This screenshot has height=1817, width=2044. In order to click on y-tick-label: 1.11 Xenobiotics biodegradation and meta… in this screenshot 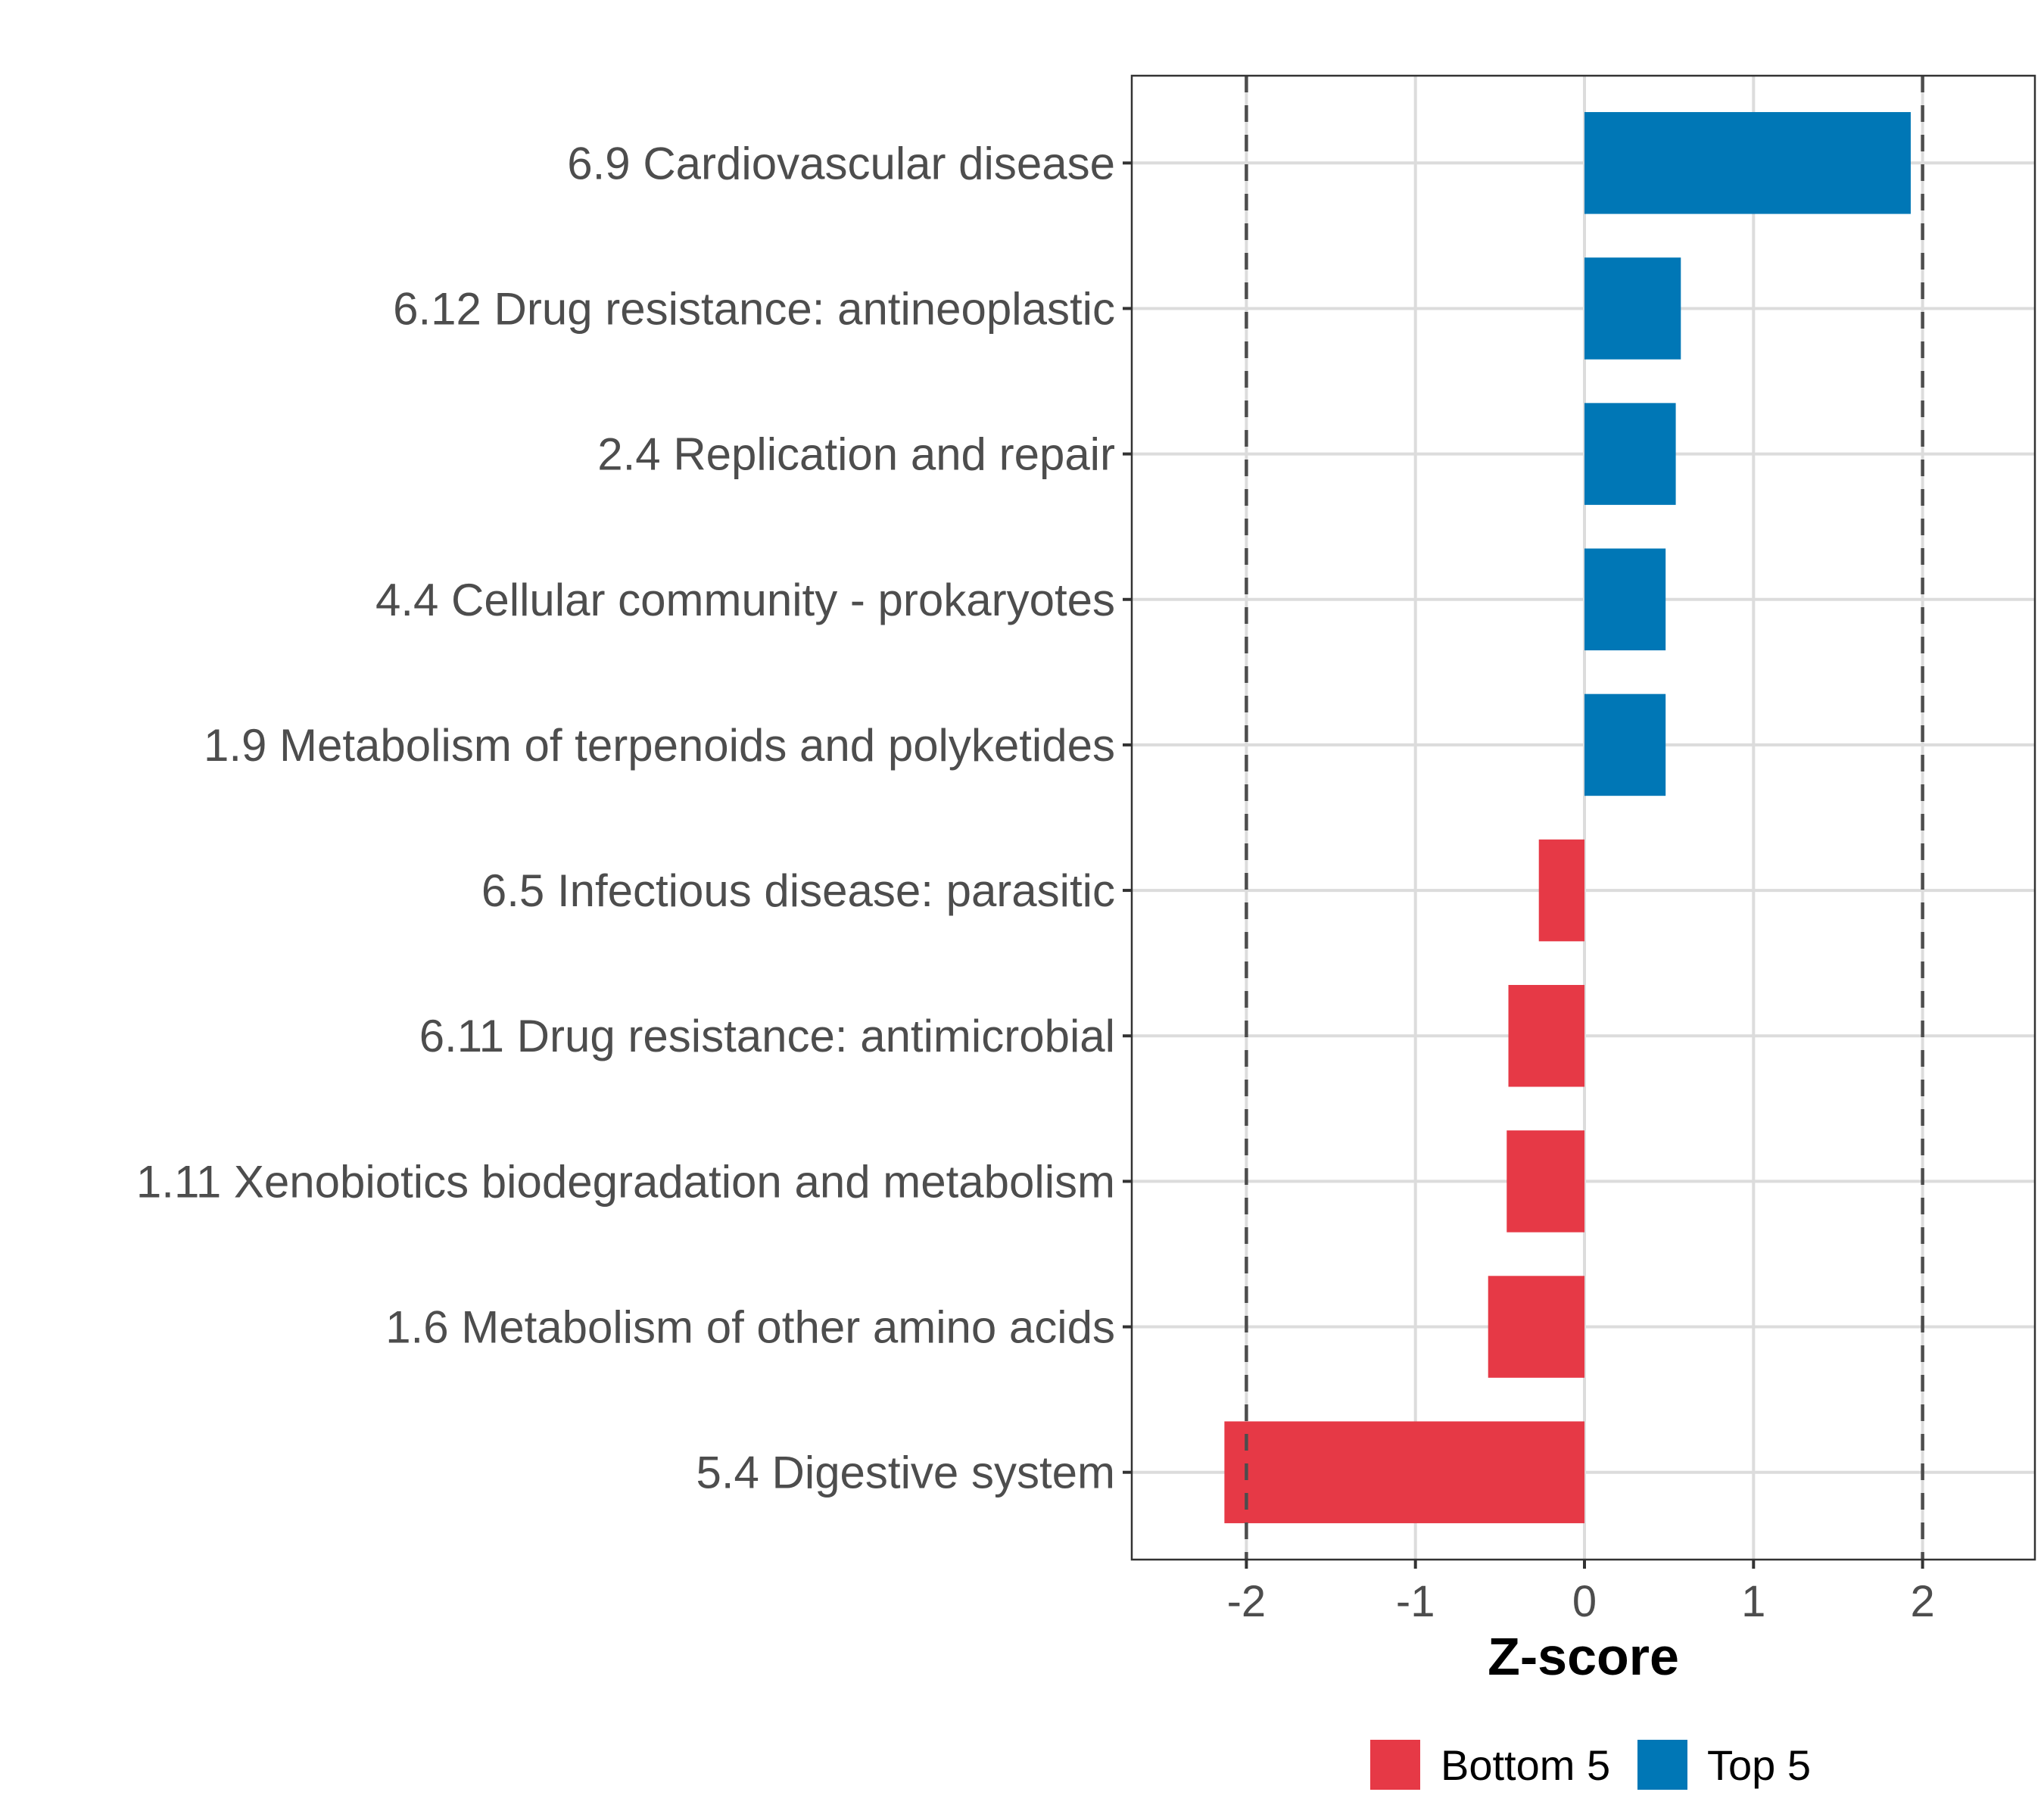, I will do `click(625, 1181)`.